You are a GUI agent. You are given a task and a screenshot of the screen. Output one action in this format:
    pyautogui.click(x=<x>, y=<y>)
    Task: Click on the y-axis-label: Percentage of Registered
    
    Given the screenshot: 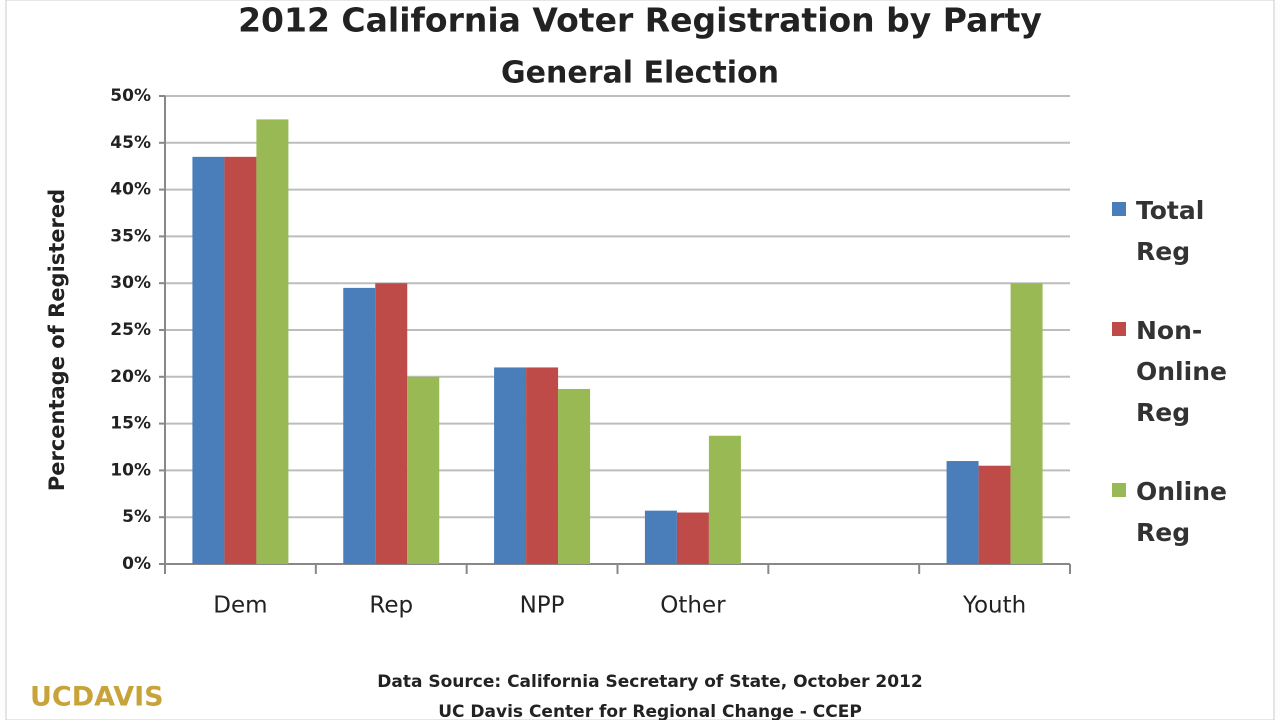 What is the action you would take?
    pyautogui.click(x=57, y=340)
    